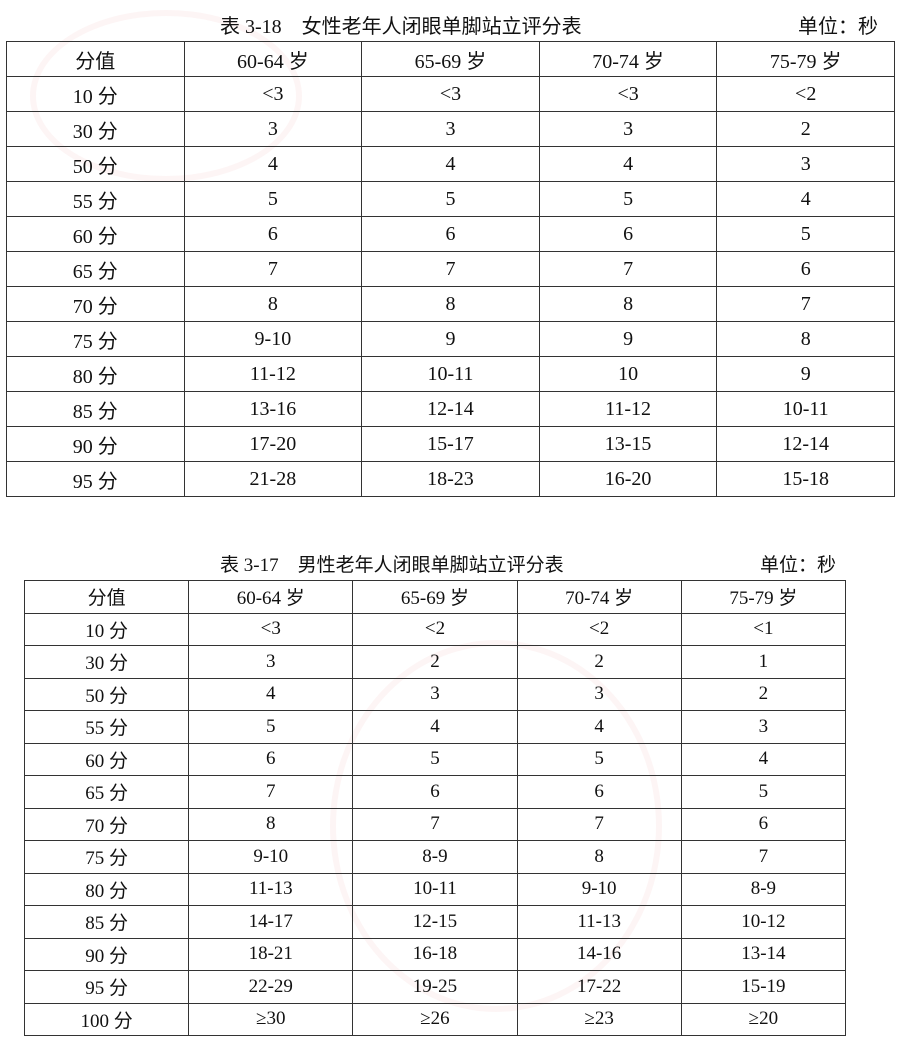  I want to click on table-header-row: 分值 60-64 岁 65-69 岁 70-74 岁 75-79 岁, so click(435, 597).